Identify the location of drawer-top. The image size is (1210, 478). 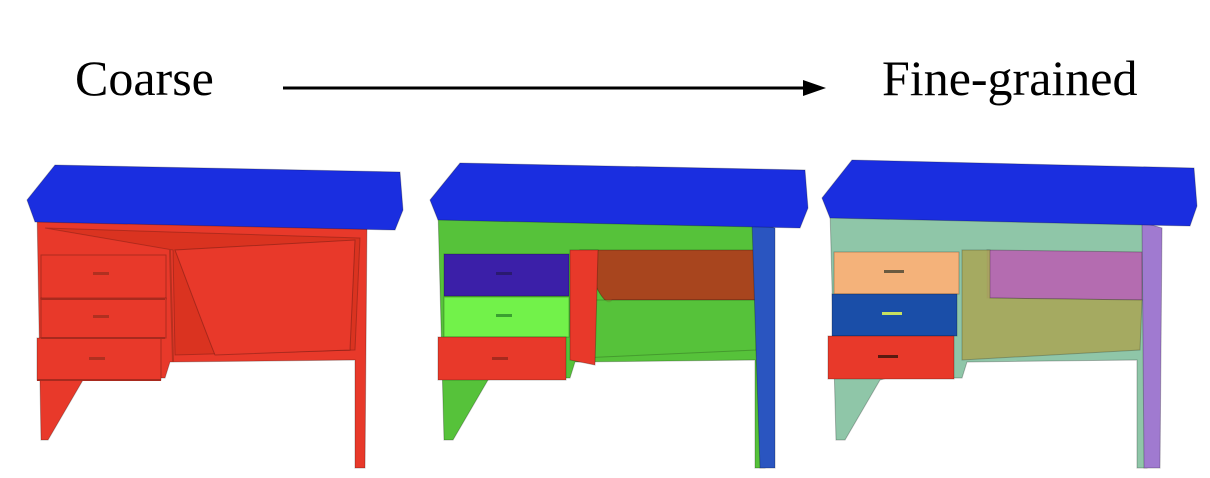
(103, 277).